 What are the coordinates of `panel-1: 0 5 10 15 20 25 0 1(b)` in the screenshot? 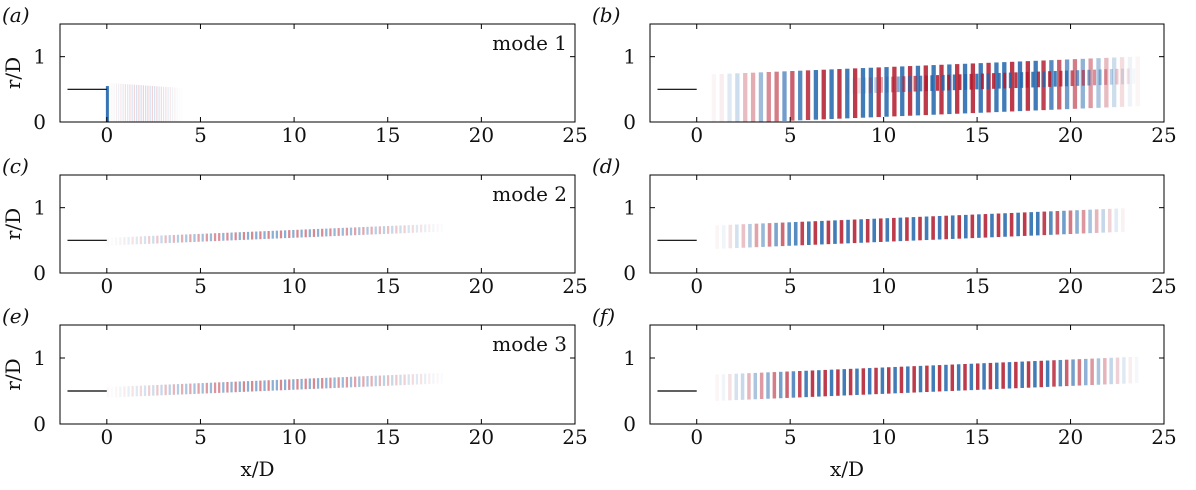 It's located at (884, 75).